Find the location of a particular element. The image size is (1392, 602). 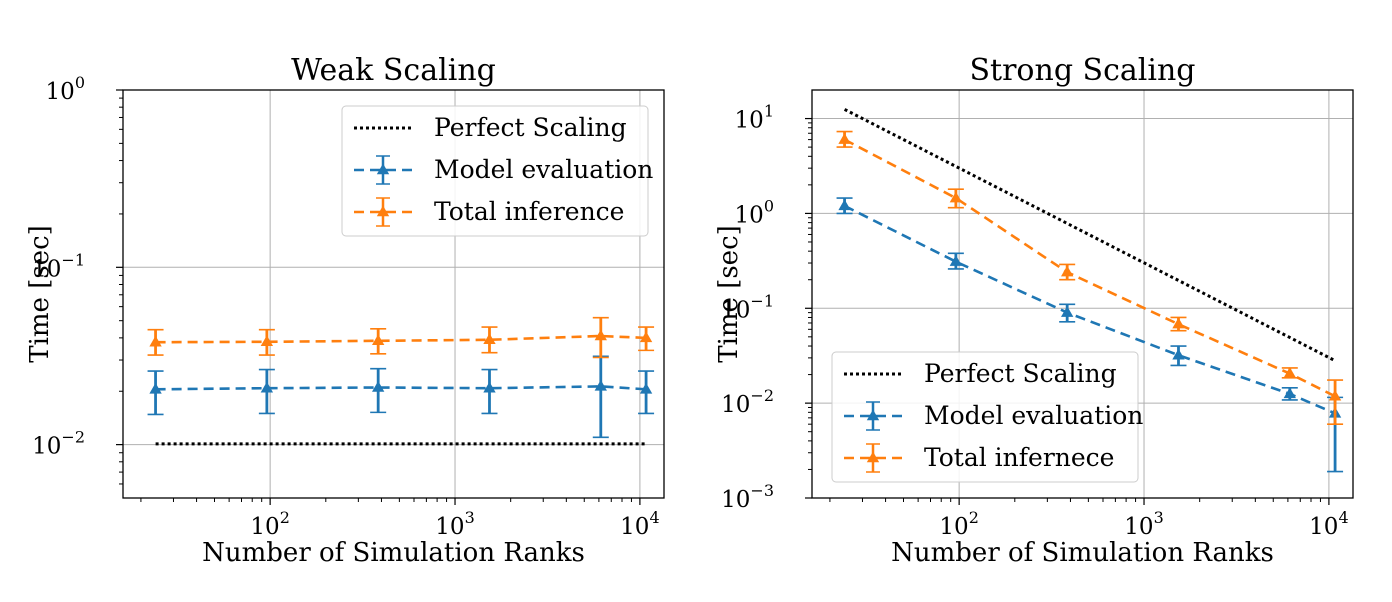

y-tick-label: 10⁻³ is located at coordinates (747, 497).